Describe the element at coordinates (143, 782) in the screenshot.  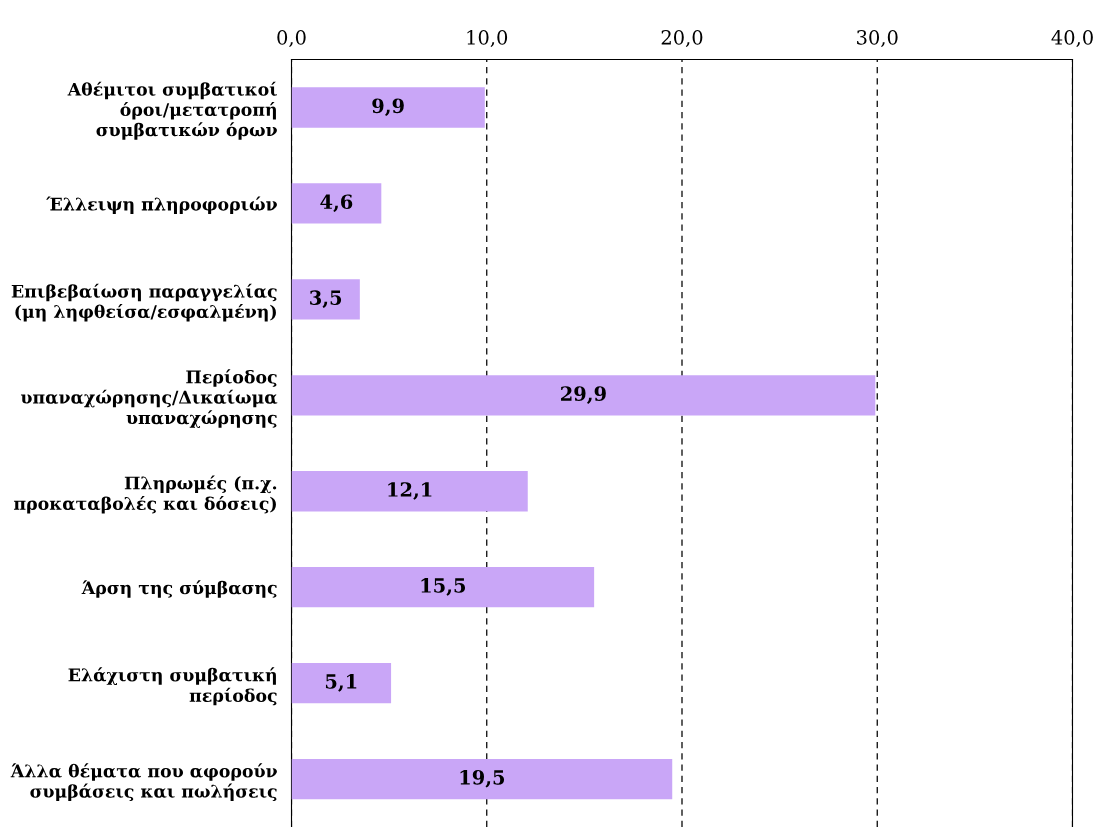
I see `y-tick-label: Άλλα θέματα που αφορούν συμβάσεις και πωλήσεις` at that location.